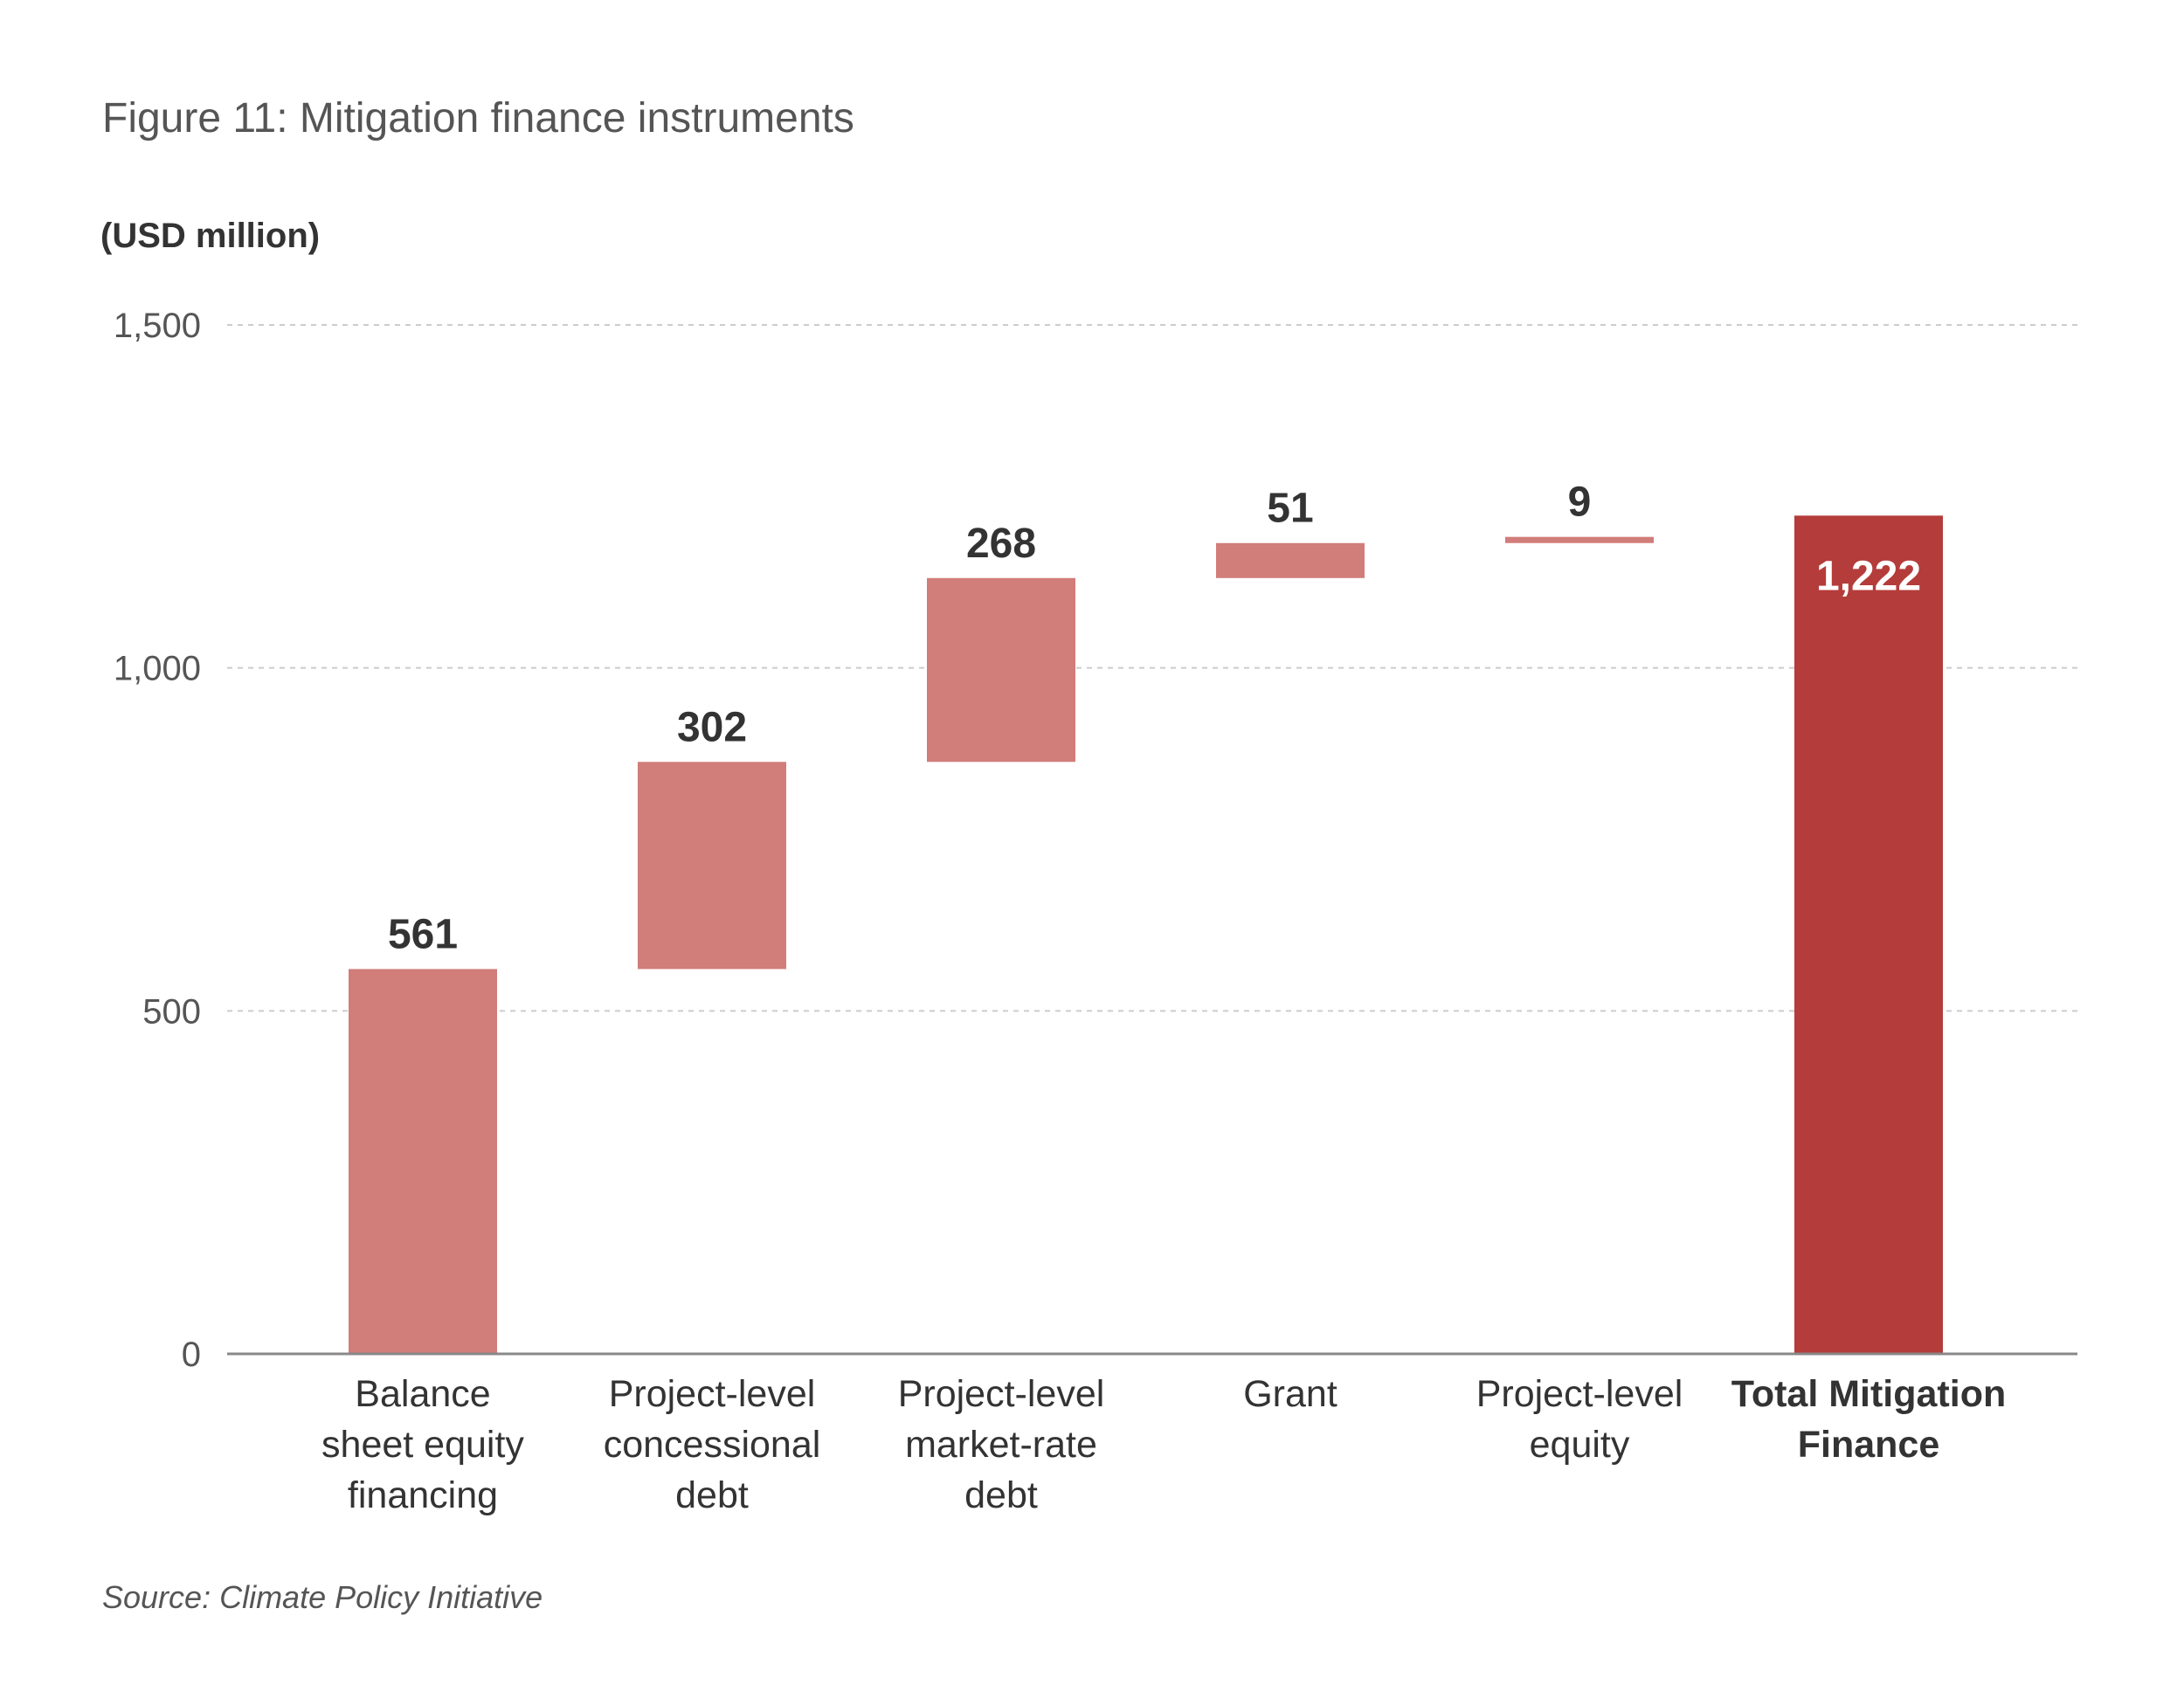  I want to click on y-axis-unit-label: (USD million), so click(210, 236).